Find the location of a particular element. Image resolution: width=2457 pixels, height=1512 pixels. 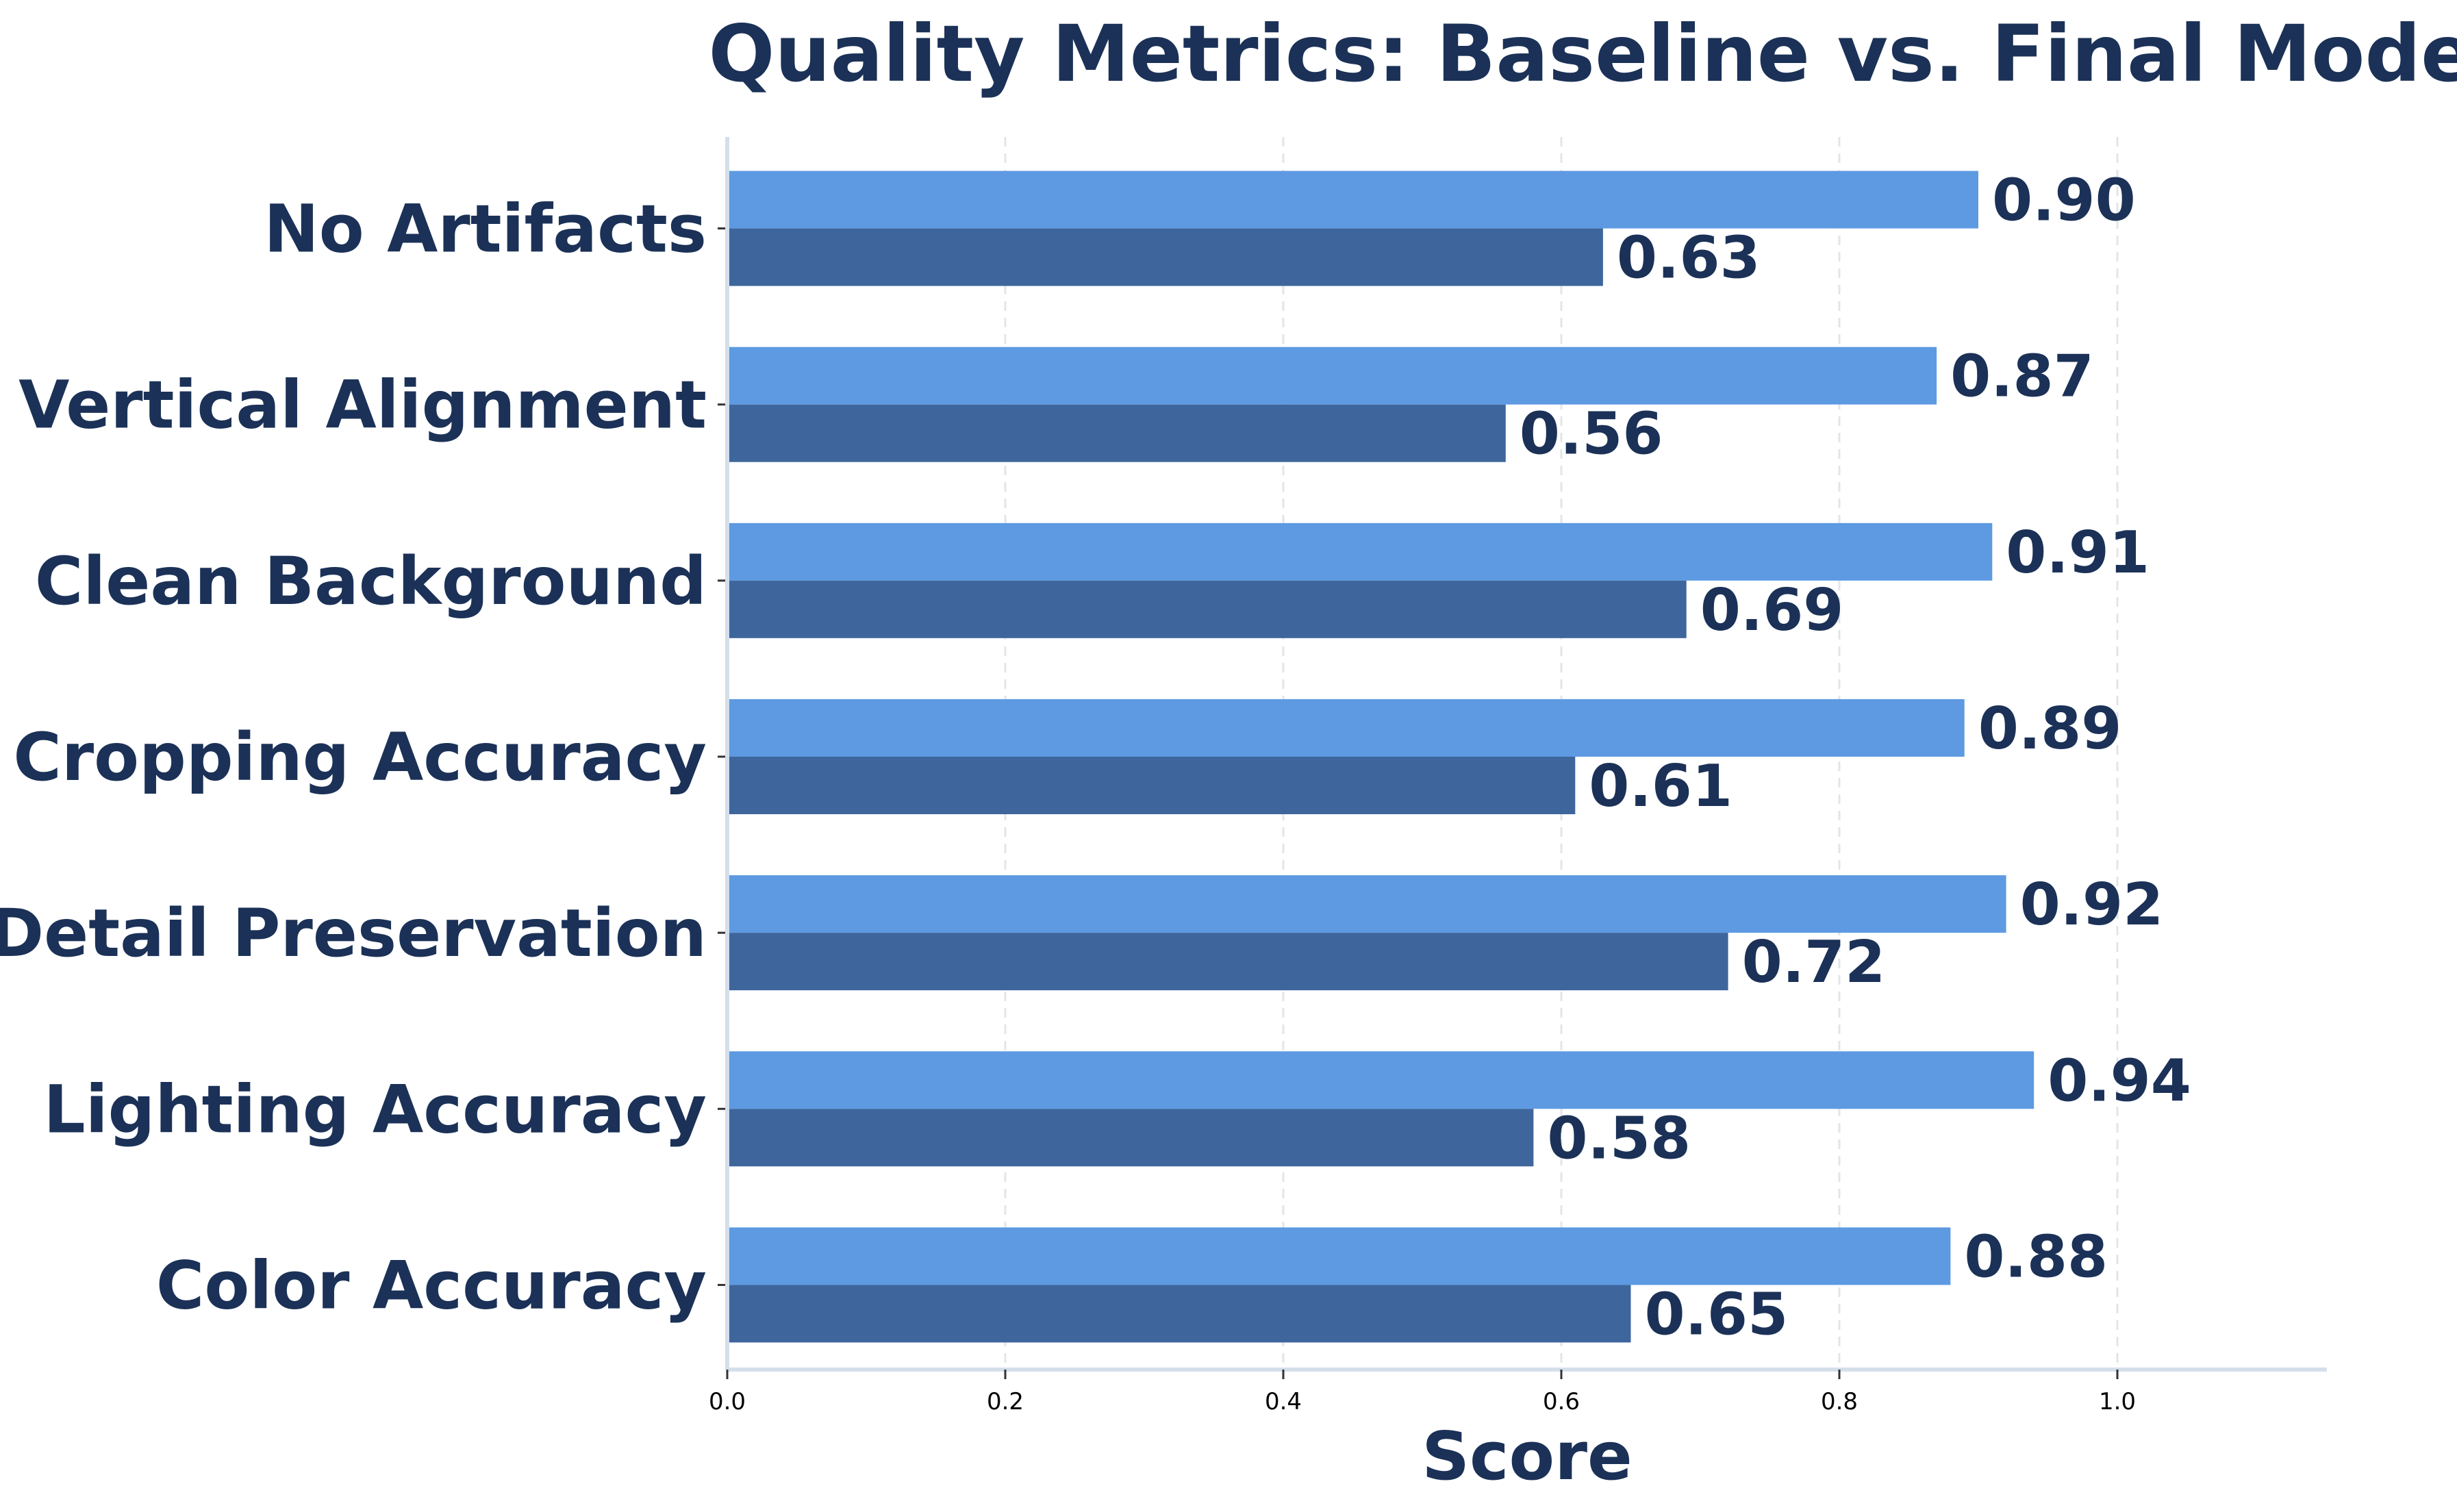

category-label: No Artifacts is located at coordinates (486, 229).